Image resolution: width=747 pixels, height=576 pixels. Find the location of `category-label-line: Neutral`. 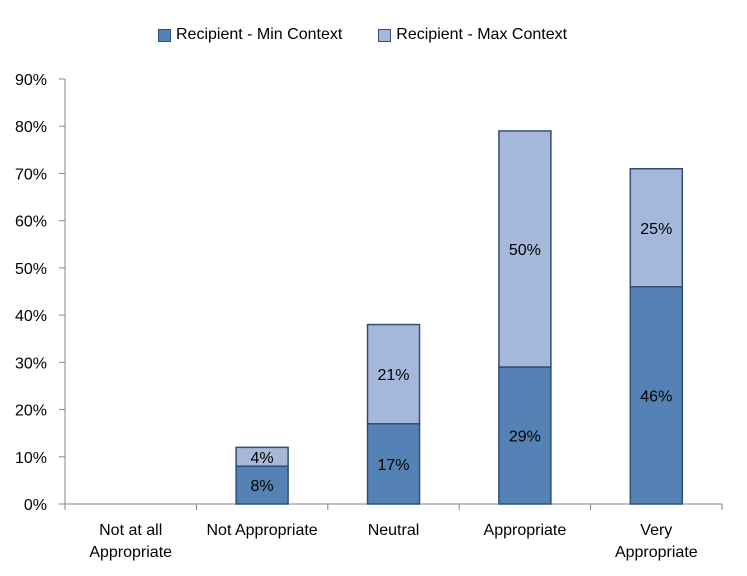

category-label-line: Neutral is located at coordinates (394, 530).